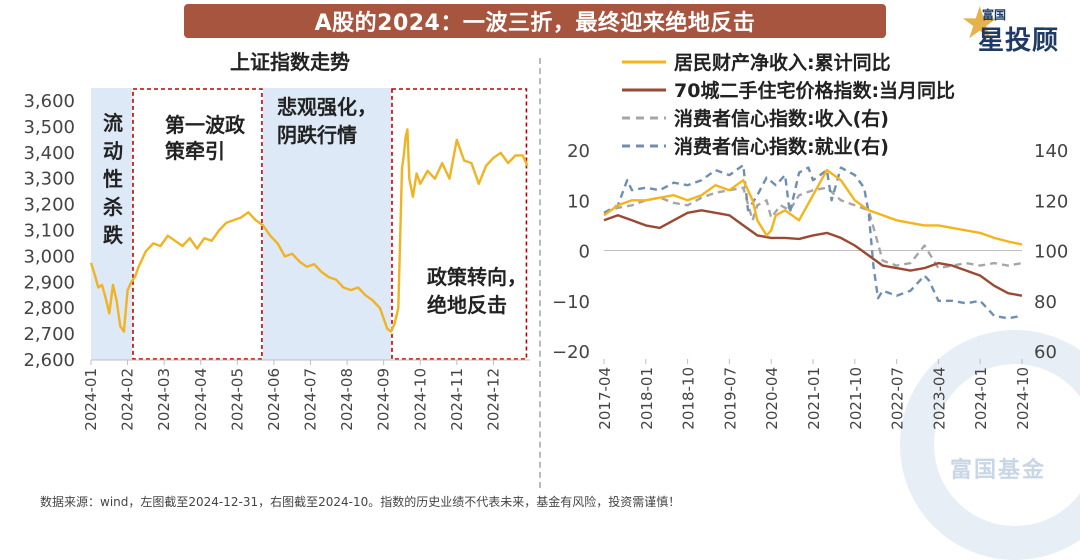  I want to click on logo-top-text: 富国, so click(994, 15).